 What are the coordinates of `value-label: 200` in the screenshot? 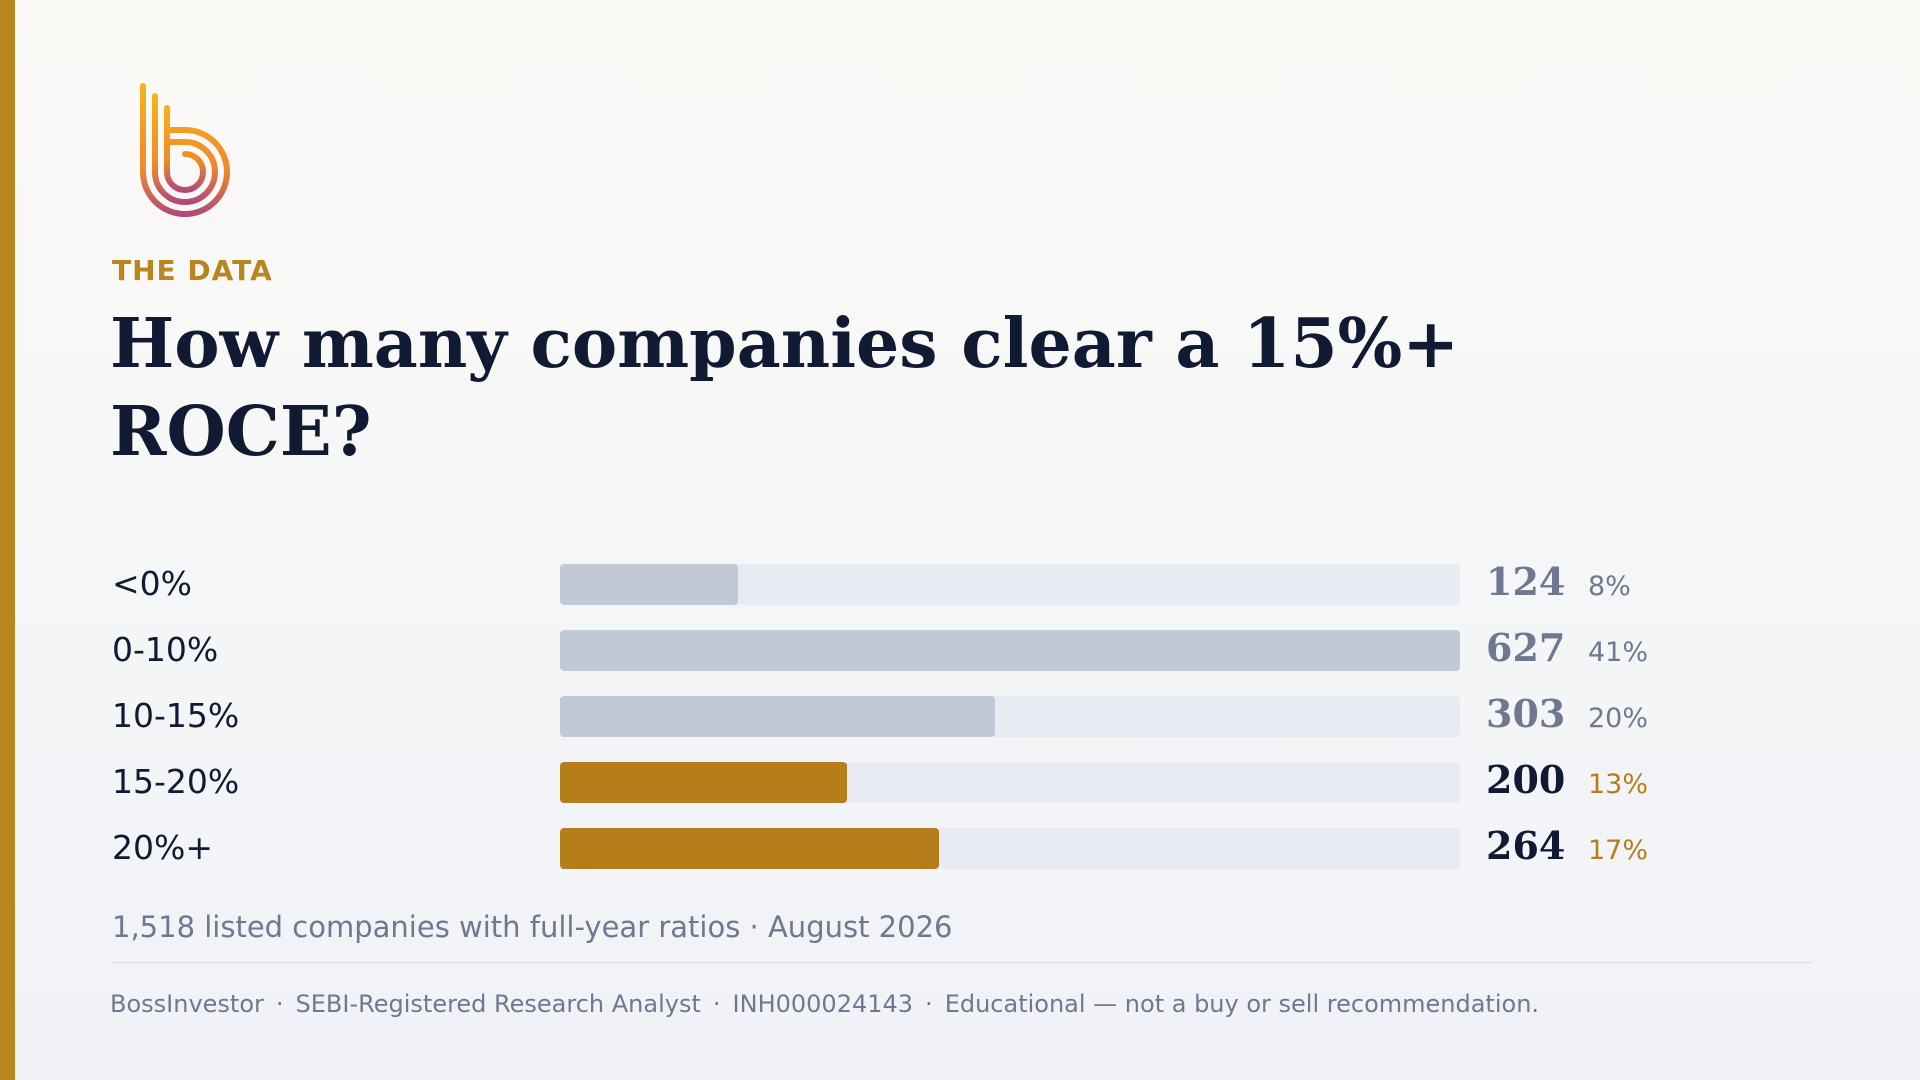 It's located at (1526, 779).